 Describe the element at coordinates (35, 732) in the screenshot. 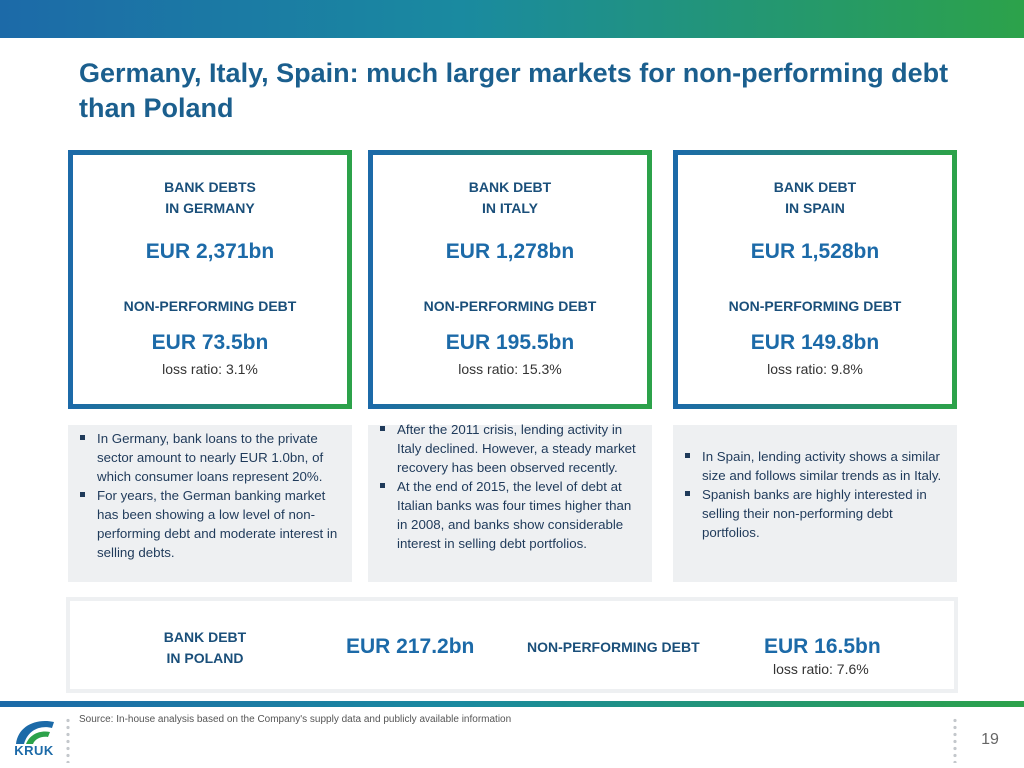

I see `logo-arc-icon` at that location.